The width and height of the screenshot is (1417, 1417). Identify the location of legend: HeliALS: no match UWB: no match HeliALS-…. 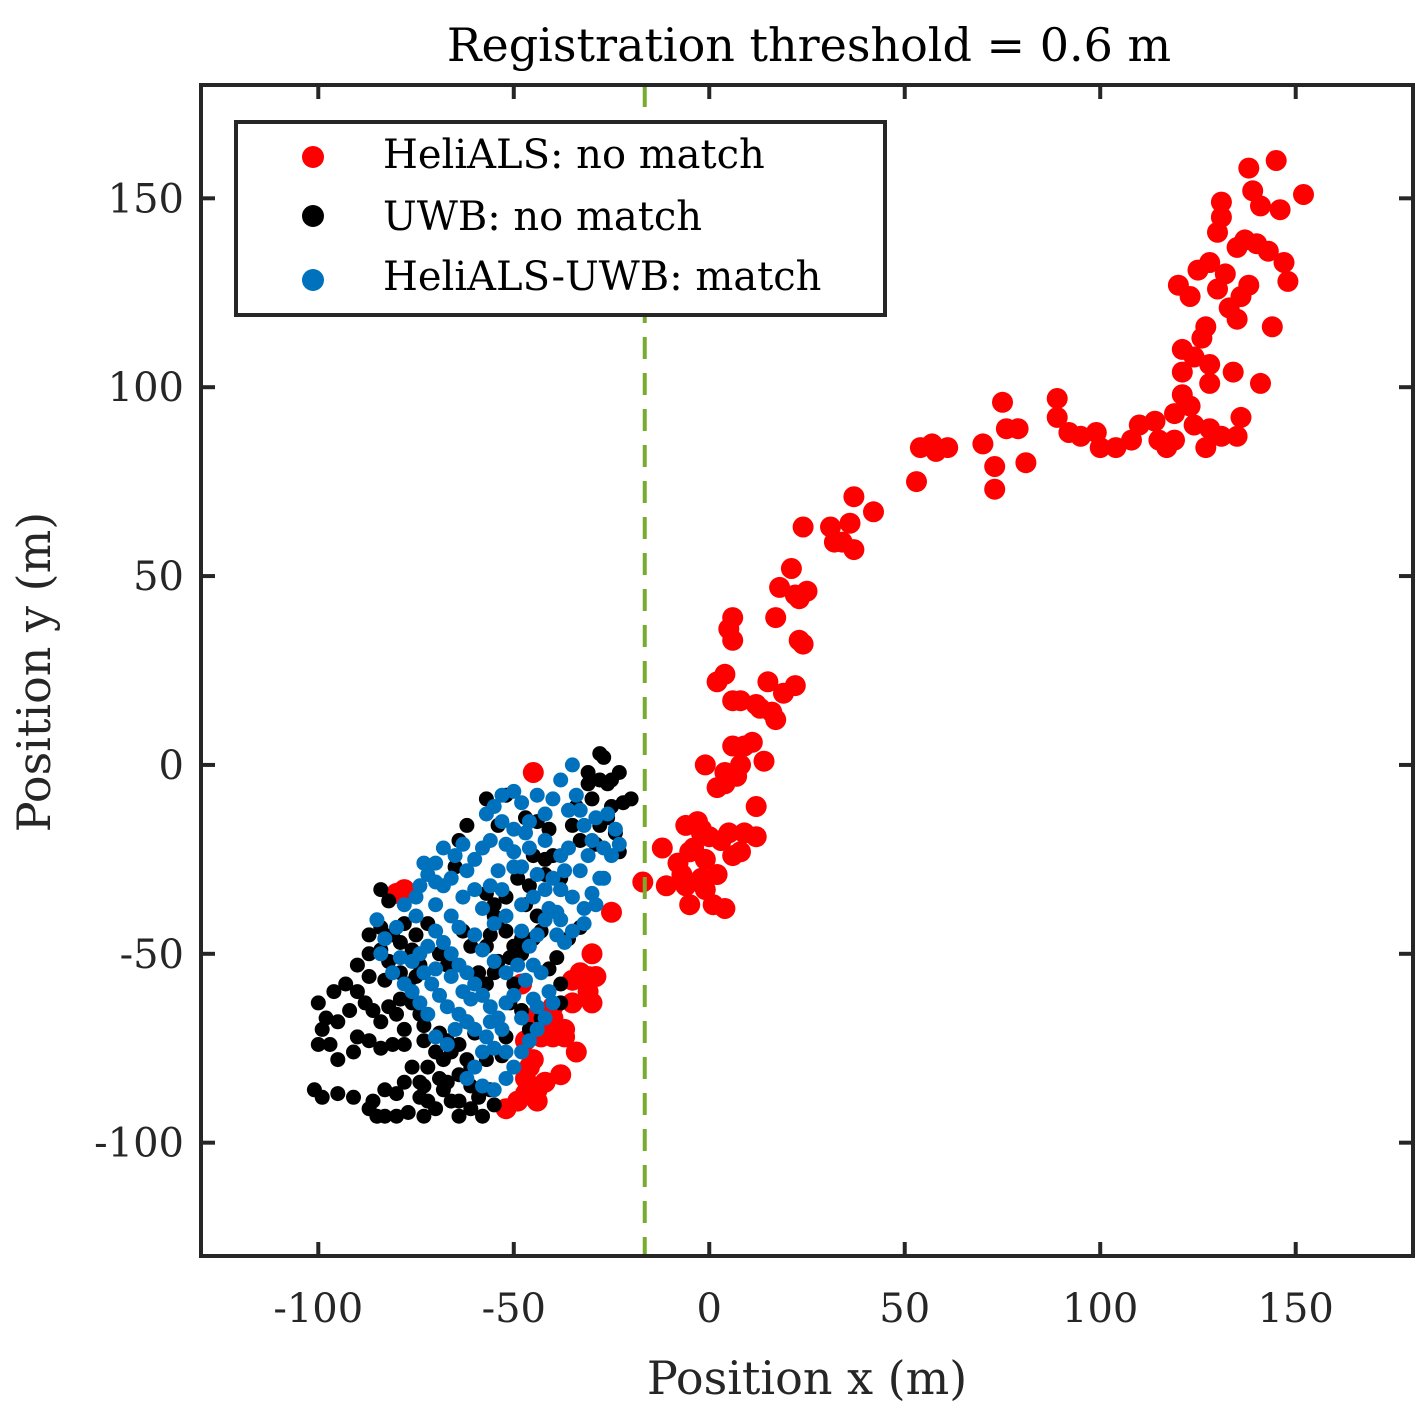
(560, 218).